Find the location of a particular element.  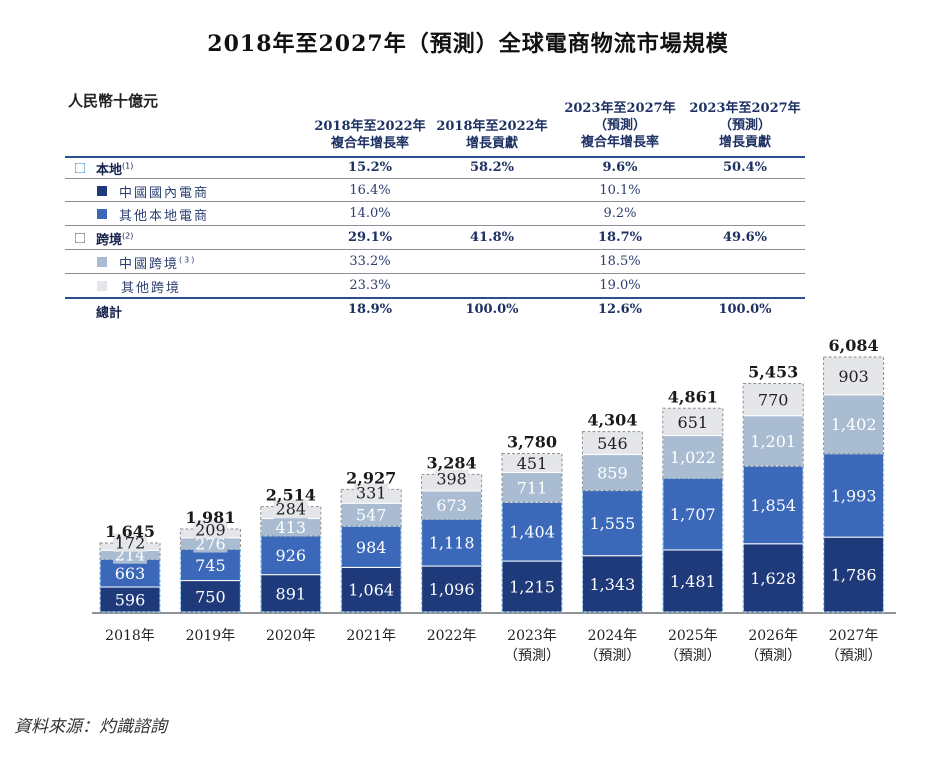

bar-value-label: 891 is located at coordinates (291, 593).